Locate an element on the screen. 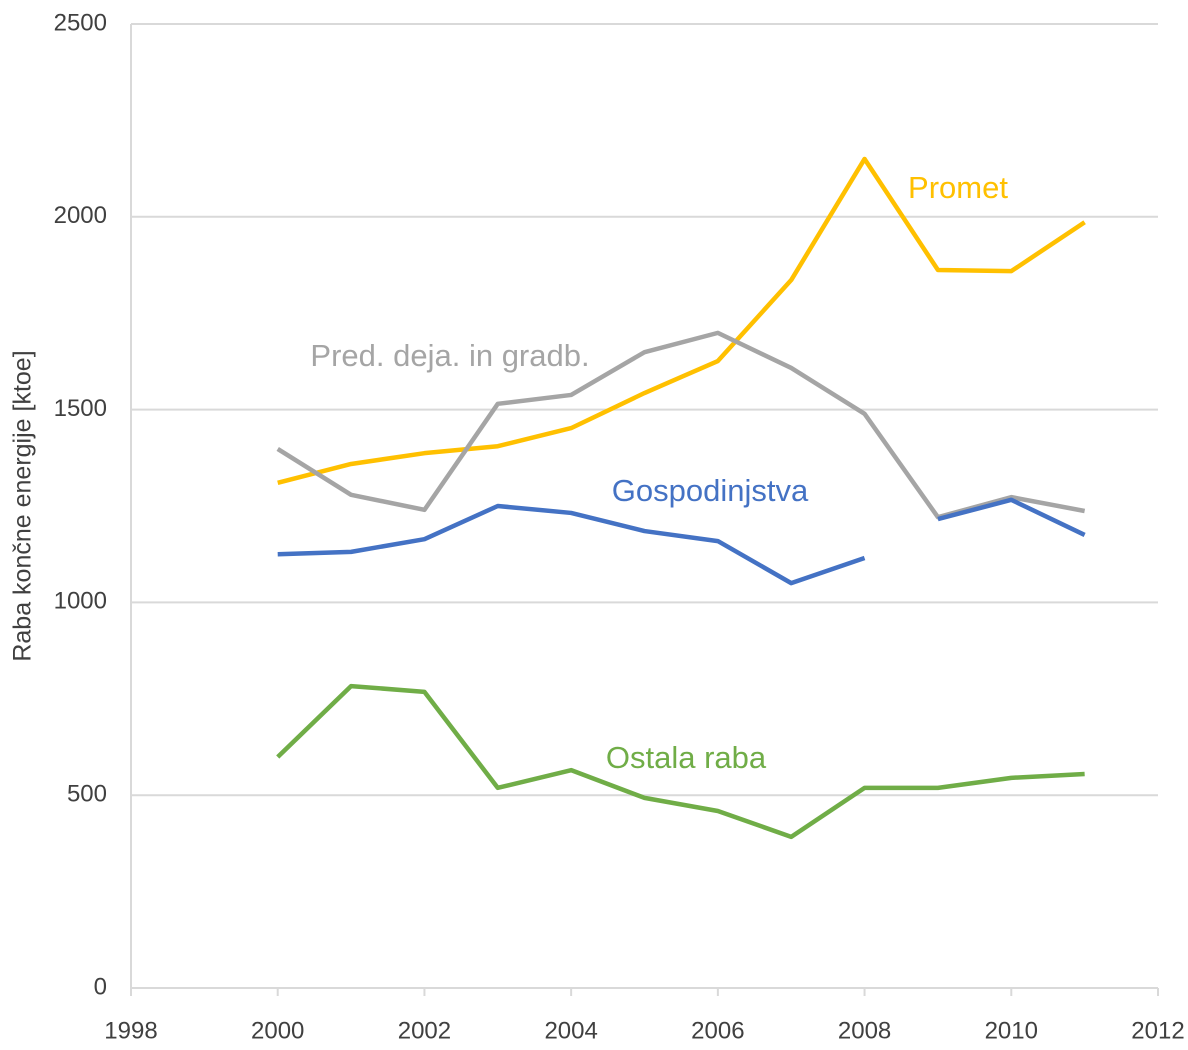 The height and width of the screenshot is (1050, 1188). x-tick-label: 2006 is located at coordinates (717, 1030).